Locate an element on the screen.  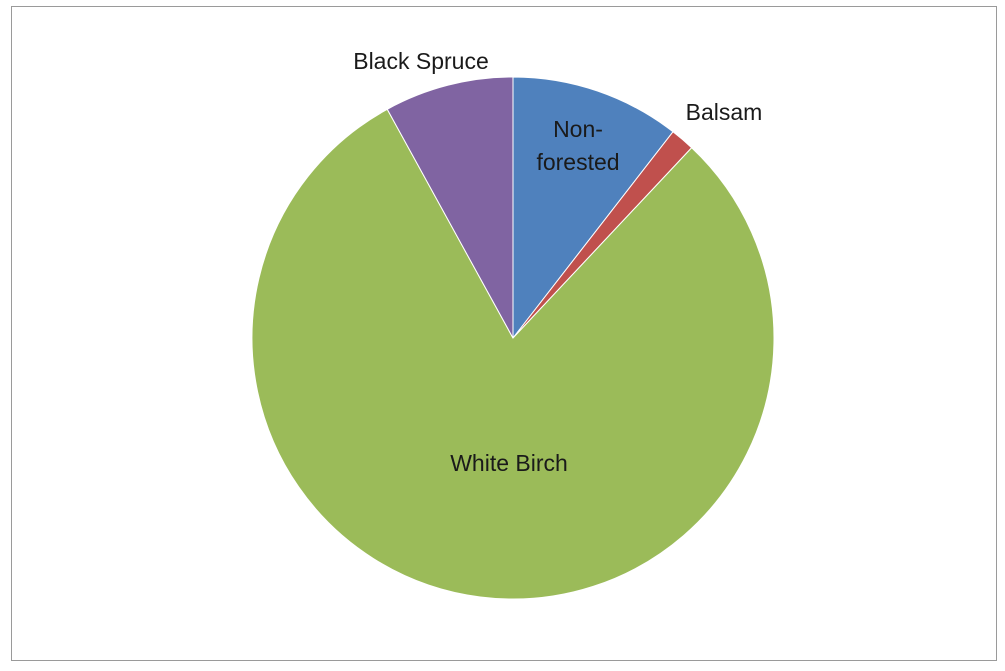
pie-label-balsam: Balsam is located at coordinates (724, 112).